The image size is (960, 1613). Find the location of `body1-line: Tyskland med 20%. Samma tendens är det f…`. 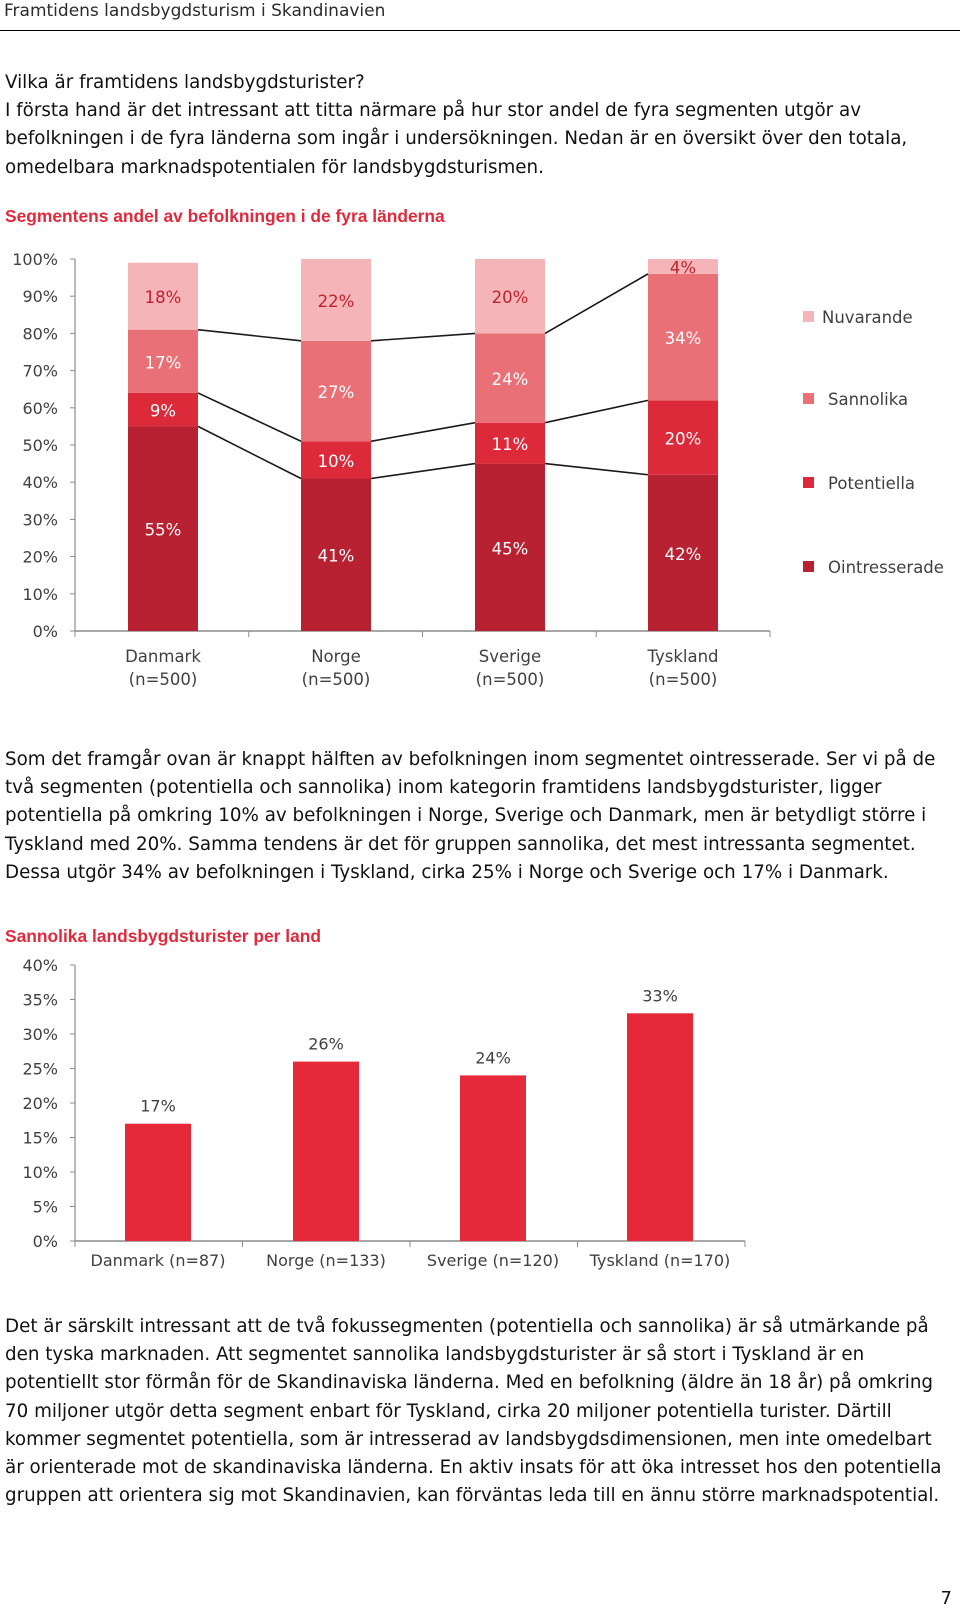

body1-line: Tyskland med 20%. Samma tendens är det f… is located at coordinates (460, 844).